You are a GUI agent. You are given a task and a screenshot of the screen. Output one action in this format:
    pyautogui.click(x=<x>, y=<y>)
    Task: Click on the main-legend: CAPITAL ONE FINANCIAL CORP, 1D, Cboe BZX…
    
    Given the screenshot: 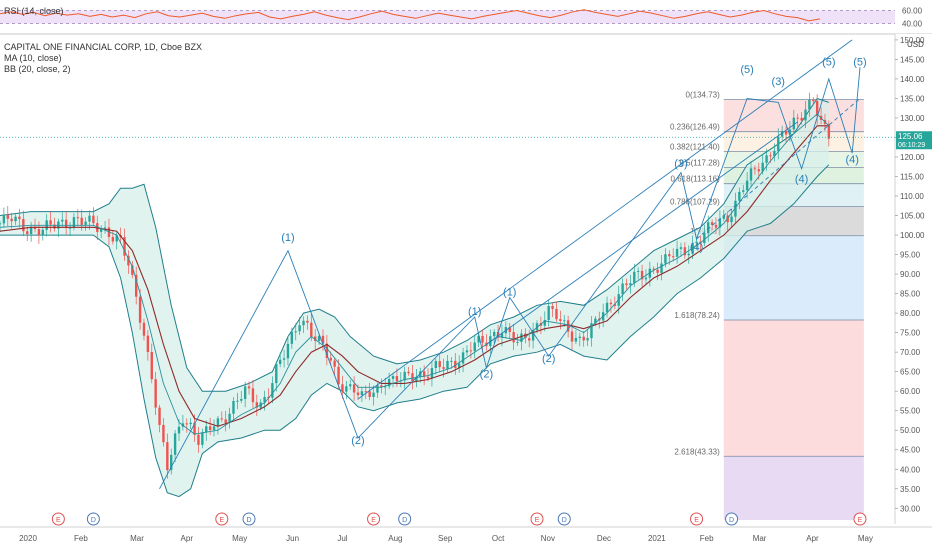 What is the action you would take?
    pyautogui.click(x=103, y=58)
    